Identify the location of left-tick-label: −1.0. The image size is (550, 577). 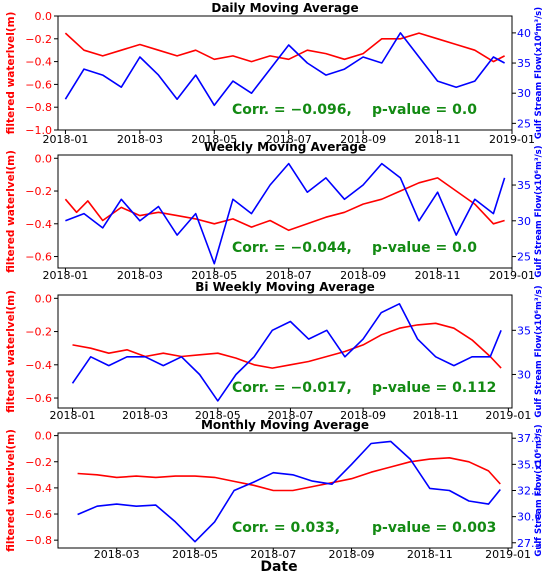
(38, 130).